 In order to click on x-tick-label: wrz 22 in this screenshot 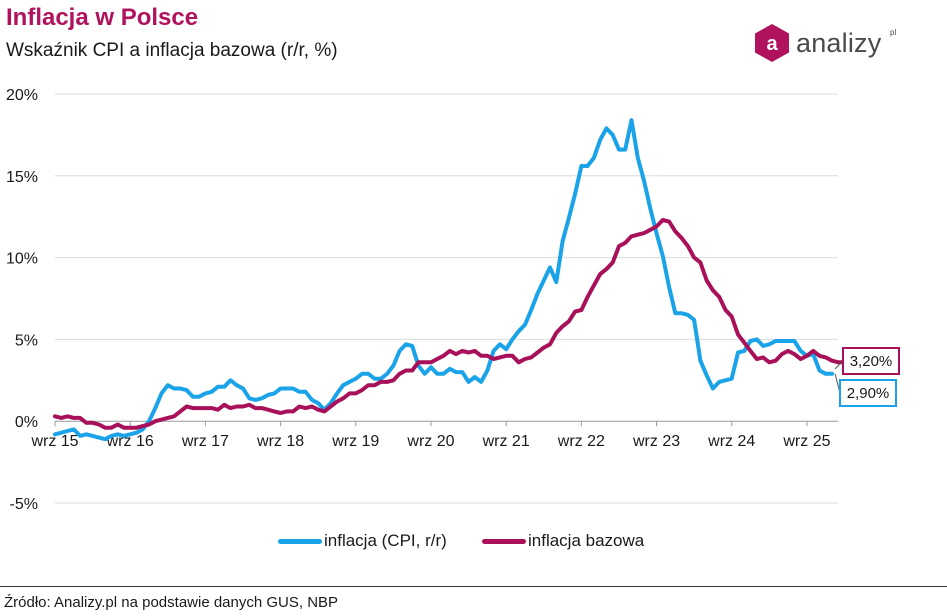, I will do `click(581, 441)`.